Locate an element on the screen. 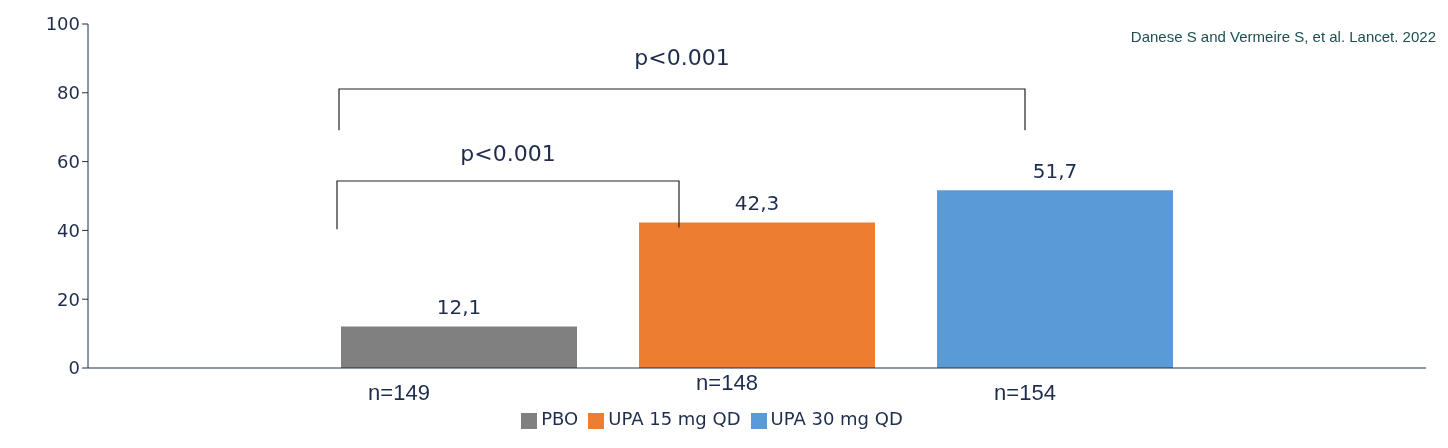  text: n=148 is located at coordinates (727, 383).